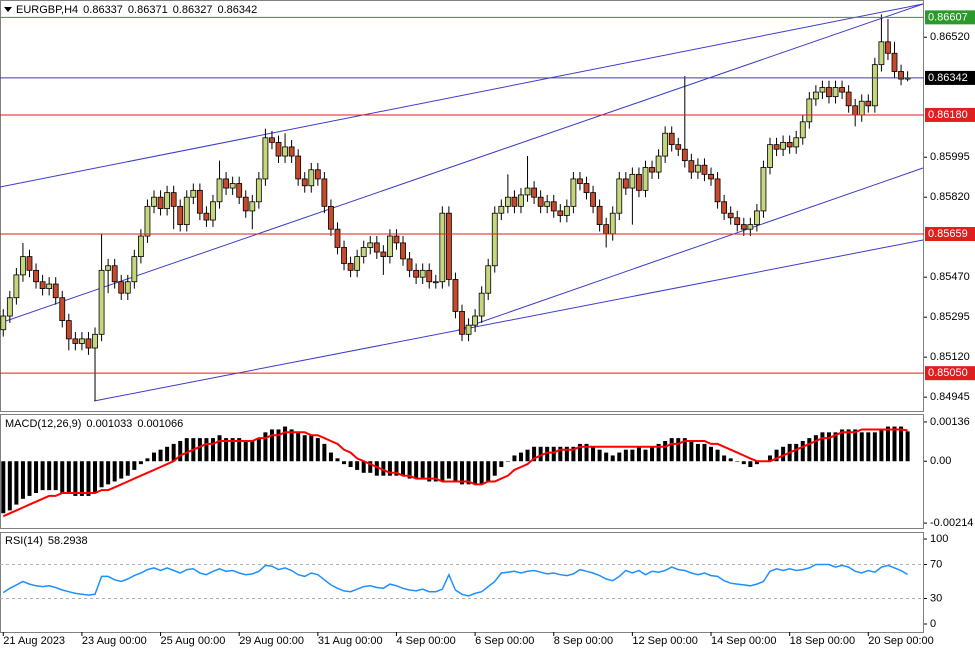 Image resolution: width=975 pixels, height=655 pixels. I want to click on header-high: 0.86371, so click(148, 10).